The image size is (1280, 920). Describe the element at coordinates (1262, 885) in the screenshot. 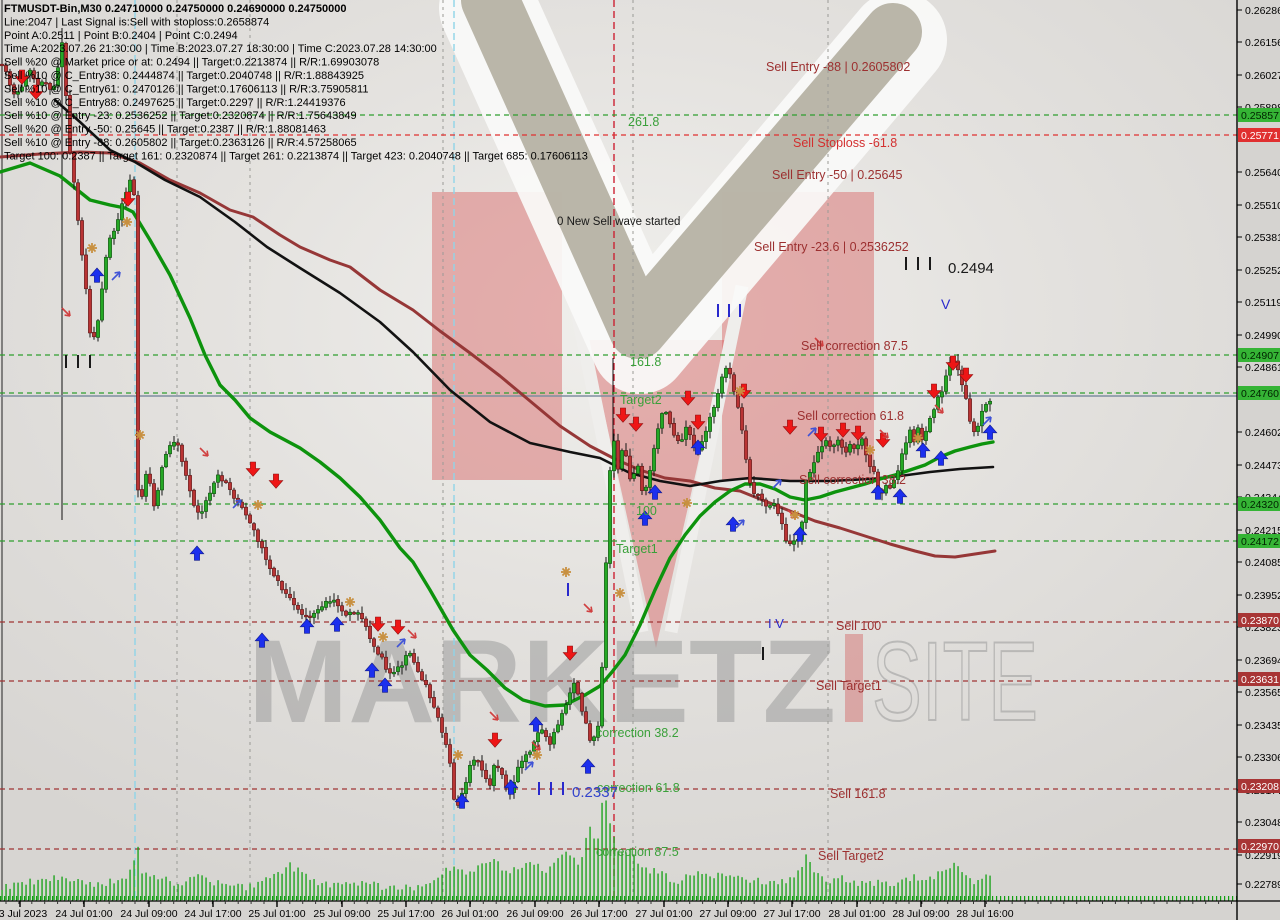

I see `price-tick-label: 0.22789` at that location.